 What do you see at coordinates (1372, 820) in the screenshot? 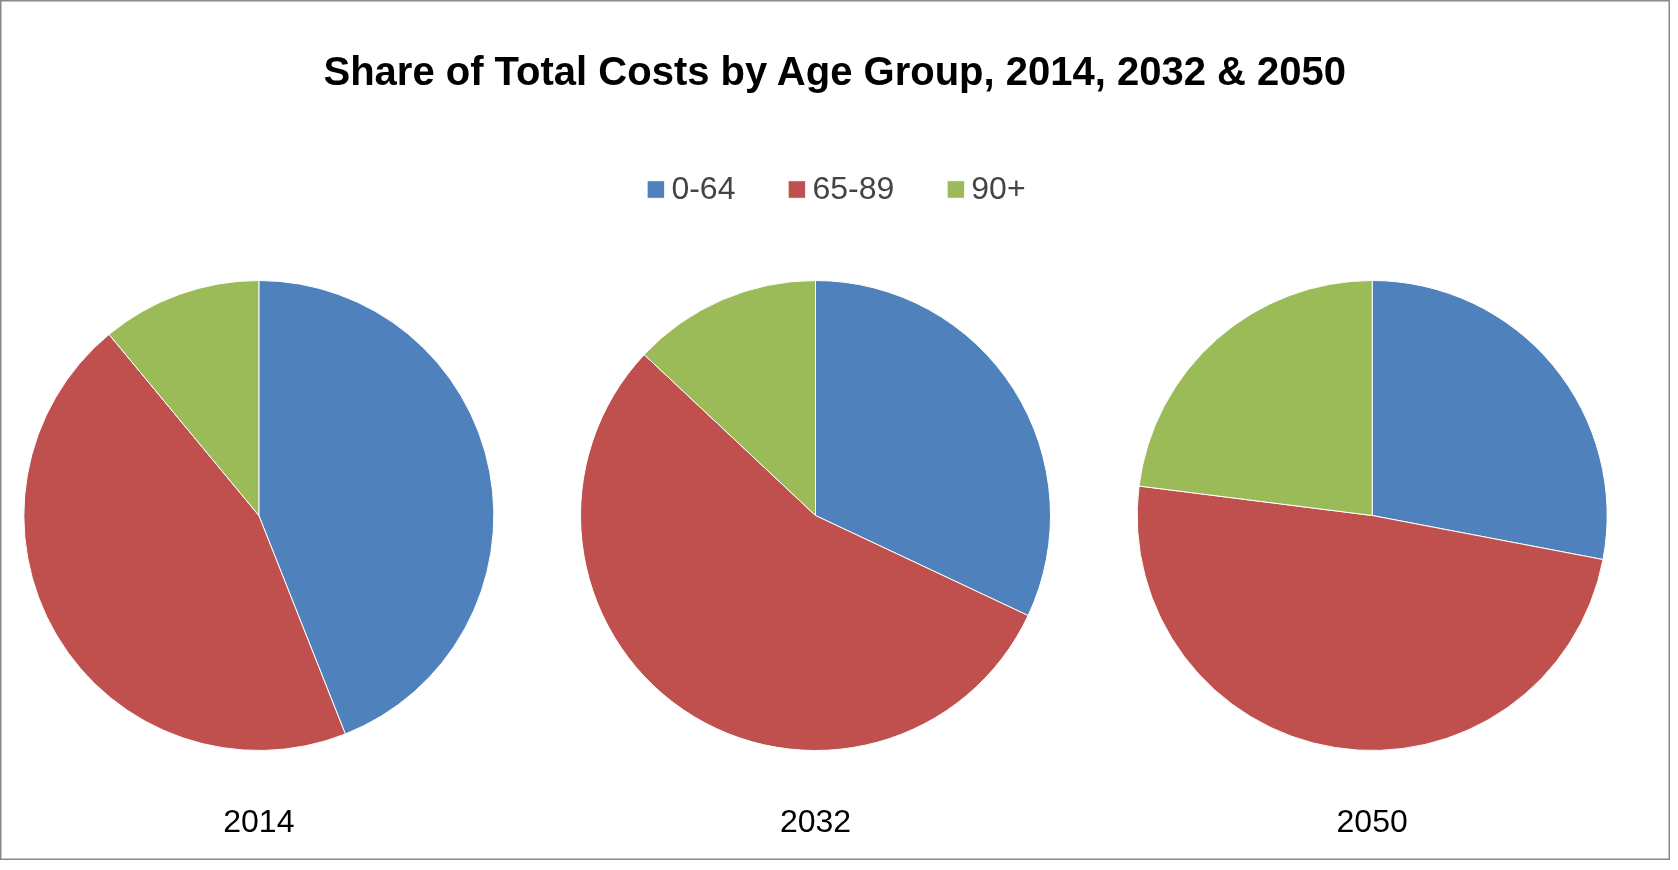
I see `text: 2050` at bounding box center [1372, 820].